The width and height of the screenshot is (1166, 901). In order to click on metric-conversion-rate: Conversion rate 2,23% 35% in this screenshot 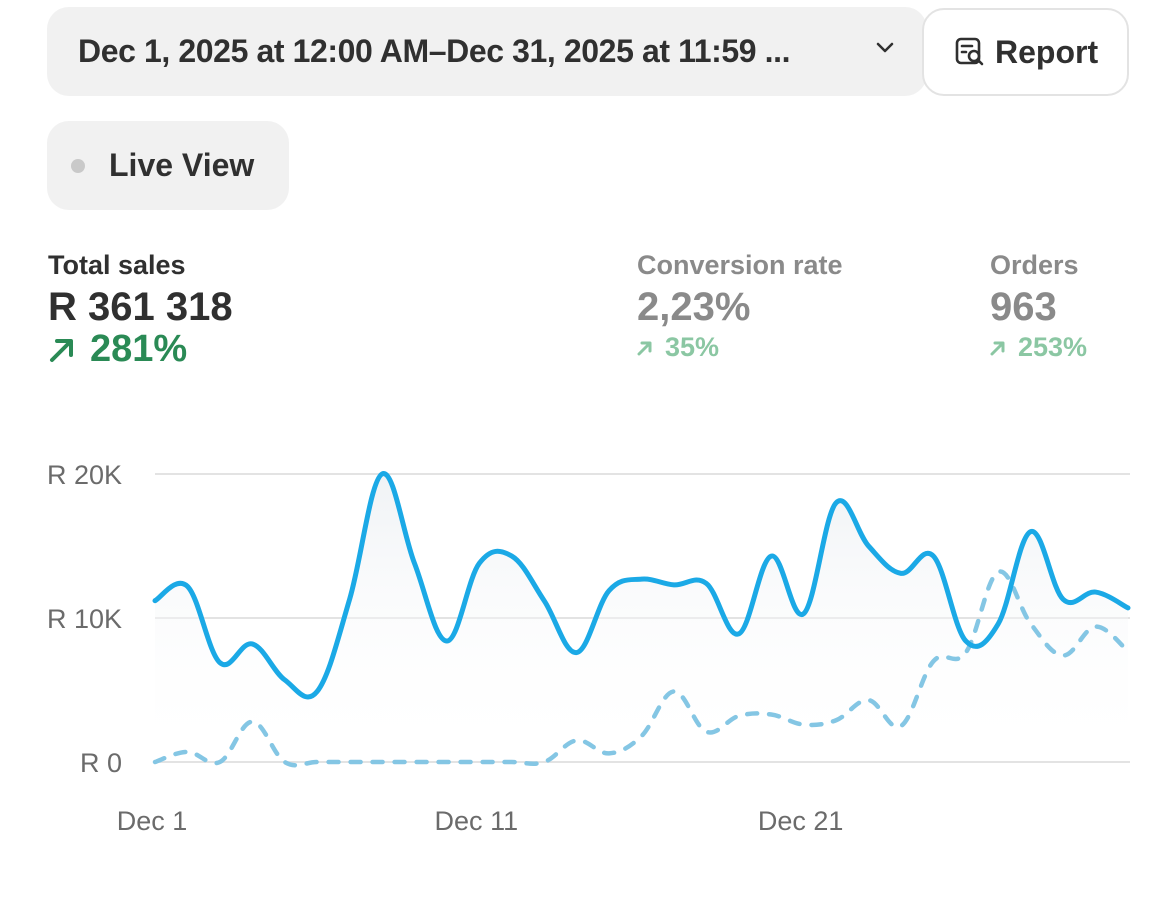, I will do `click(740, 306)`.